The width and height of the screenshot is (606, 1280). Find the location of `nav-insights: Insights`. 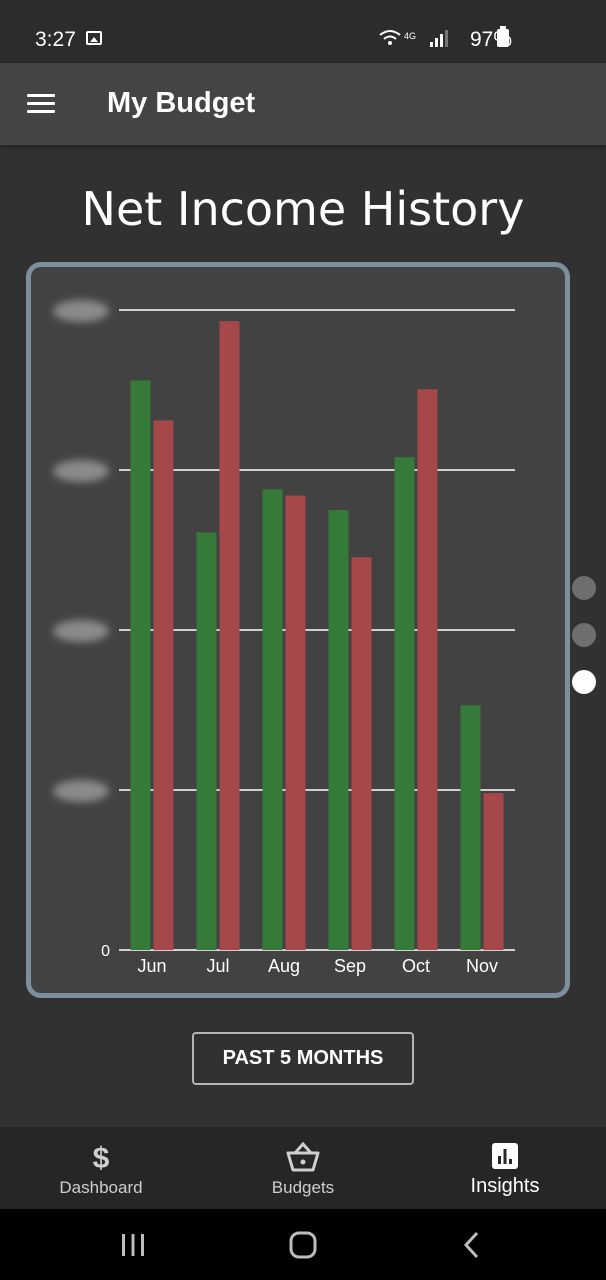

nav-insights: Insights is located at coordinates (505, 1168).